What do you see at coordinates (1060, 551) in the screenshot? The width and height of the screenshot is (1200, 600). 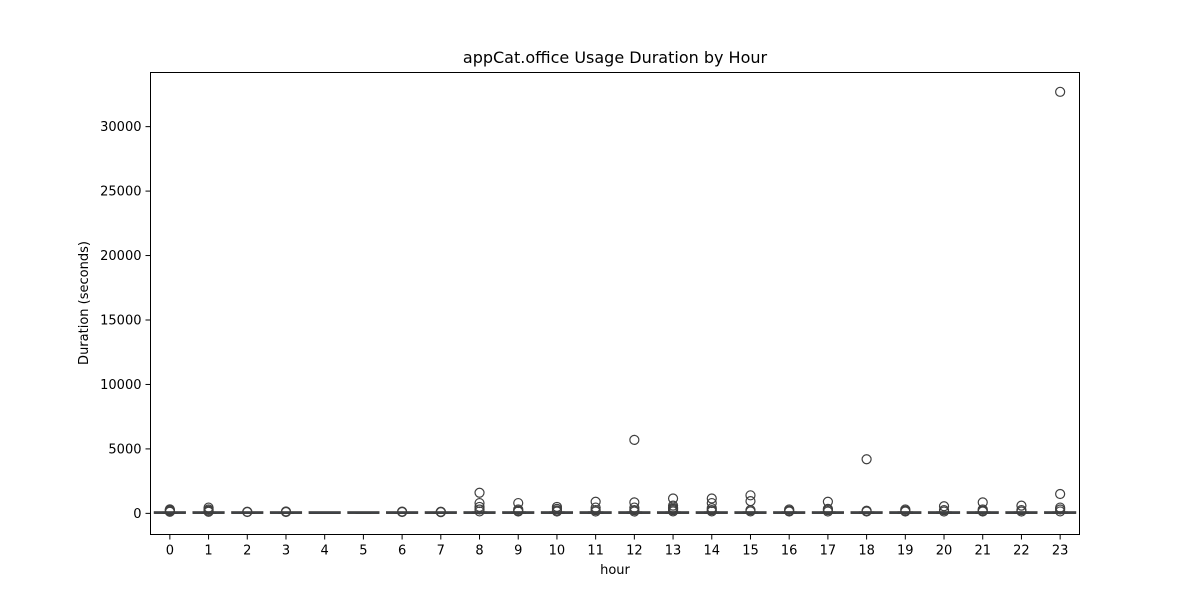 I see `x-tick-label: 23` at bounding box center [1060, 551].